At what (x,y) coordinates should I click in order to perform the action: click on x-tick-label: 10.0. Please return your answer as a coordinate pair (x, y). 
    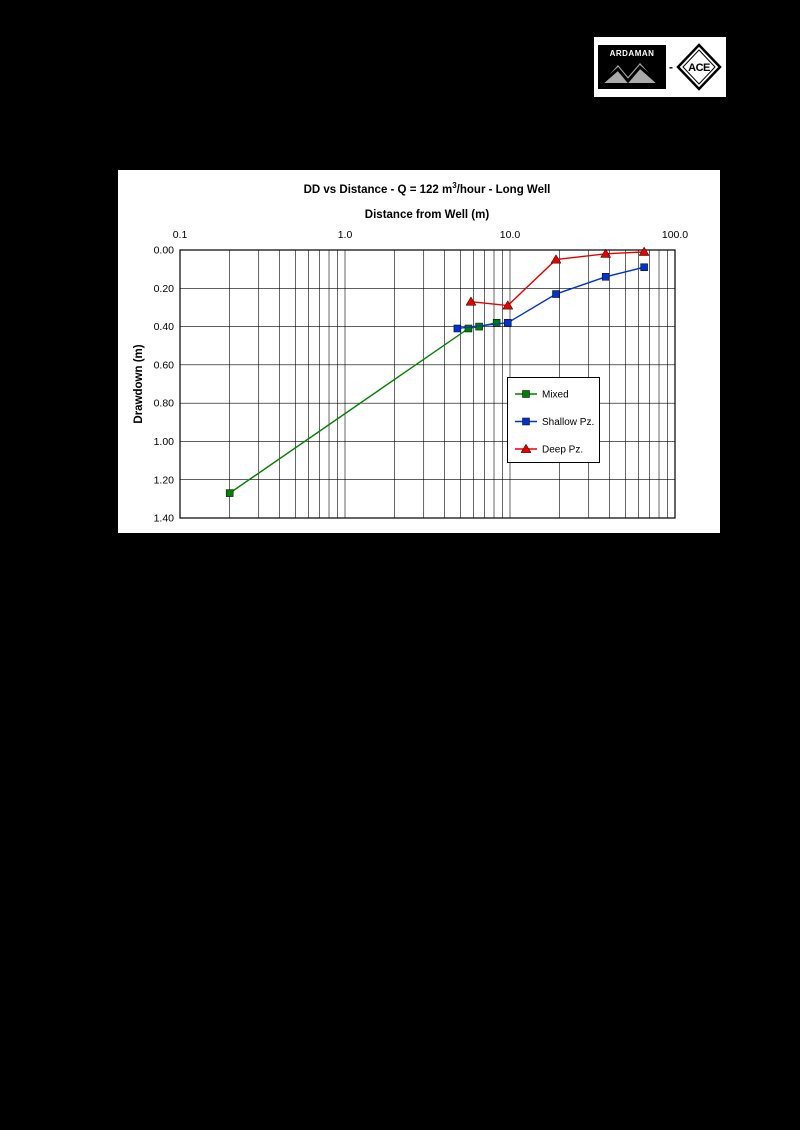
    Looking at the image, I should click on (510, 235).